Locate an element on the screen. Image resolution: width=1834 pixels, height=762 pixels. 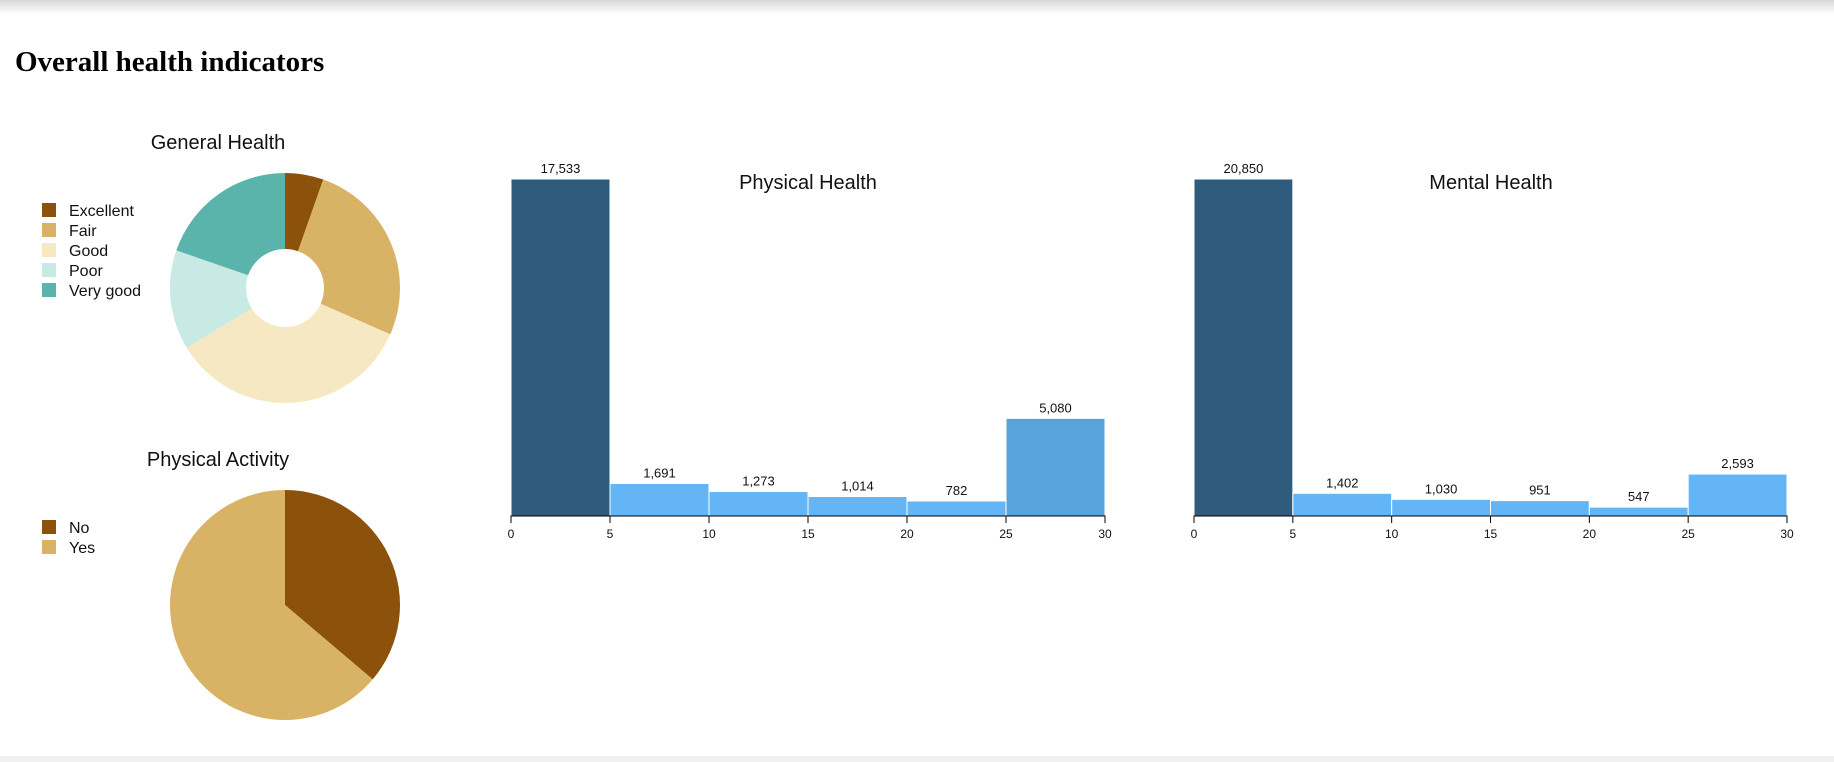
chart-title: Physical Activity is located at coordinates (218, 460).